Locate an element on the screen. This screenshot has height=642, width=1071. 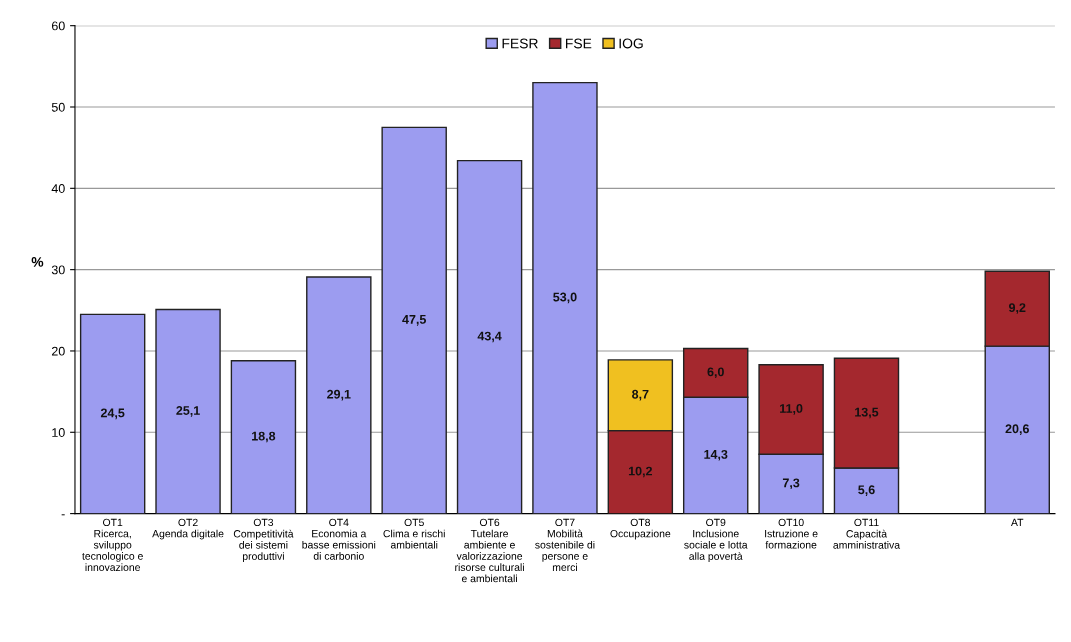
data-label: 6,0 is located at coordinates (715, 373).